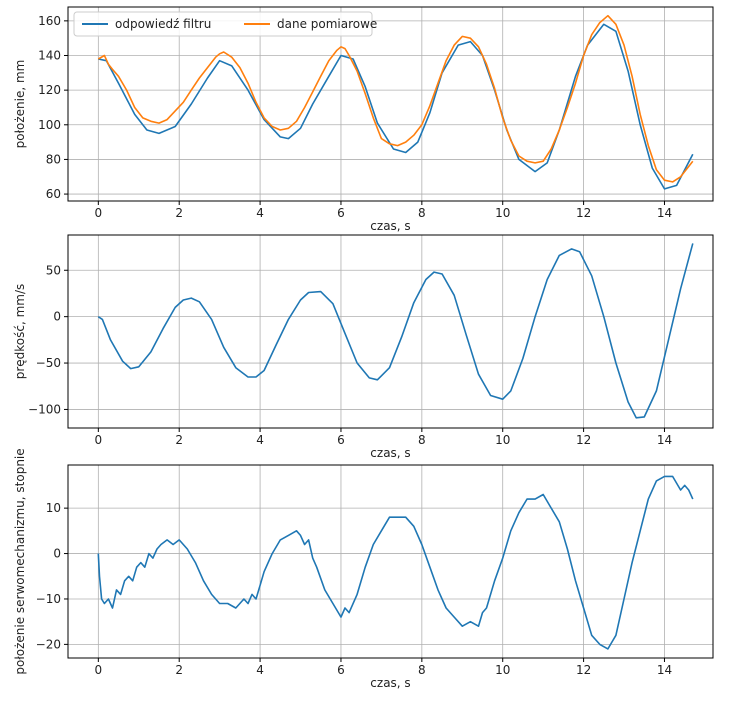 The image size is (740, 702). I want to click on legend: odpowiedź filtru dane pomiarowe, so click(225, 24).